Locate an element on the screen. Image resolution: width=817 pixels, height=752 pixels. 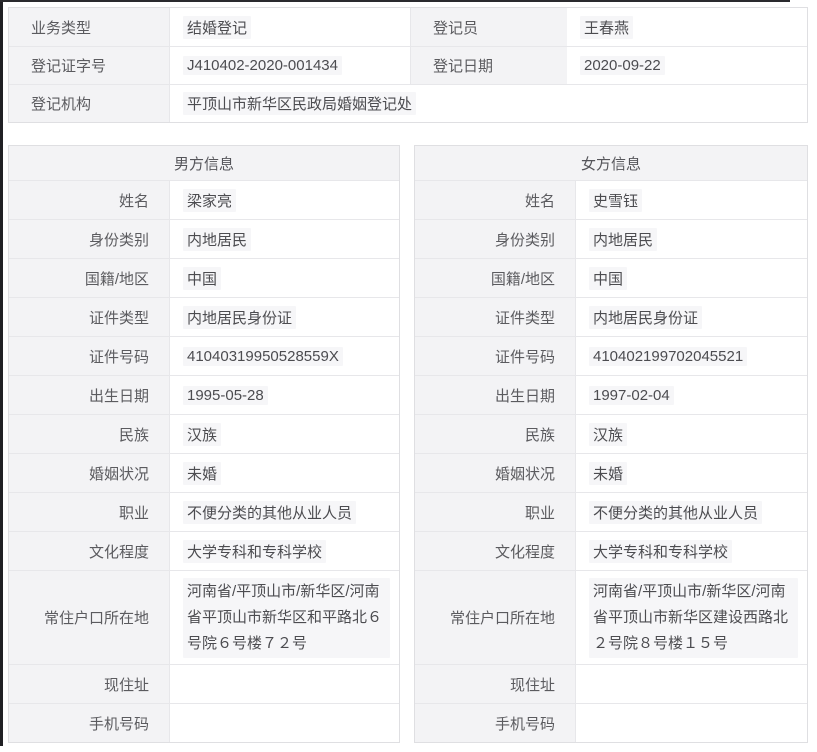
registration-date-label: 登记日期 is located at coordinates (489, 65).